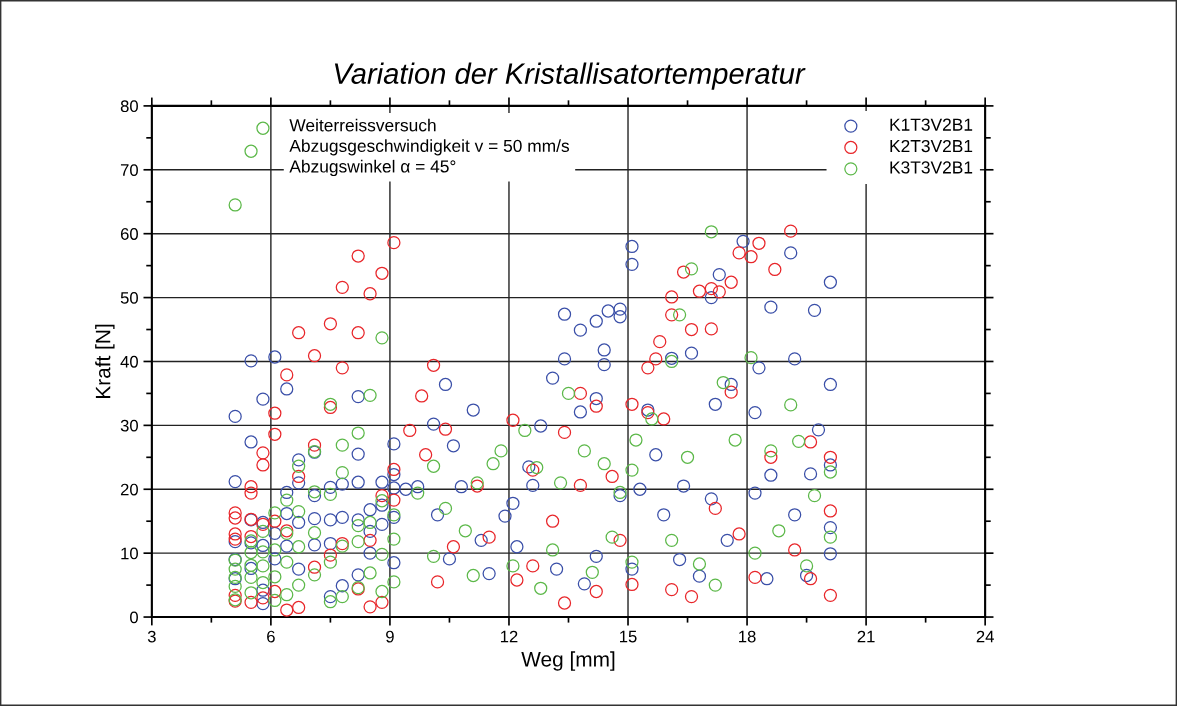  I want to click on annotation: Abzugsgeschwindigkeit v = 50 mm/s, so click(429, 147).